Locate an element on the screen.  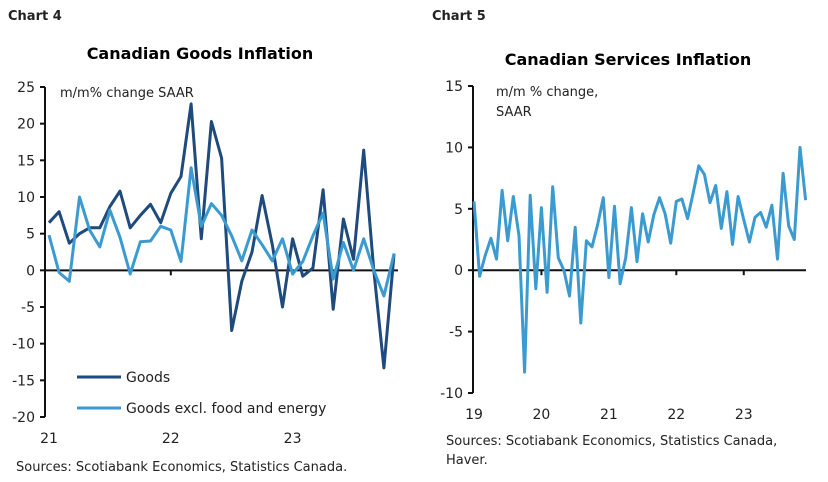
chart5-title: Canadian Services Inflation is located at coordinates (628, 59).